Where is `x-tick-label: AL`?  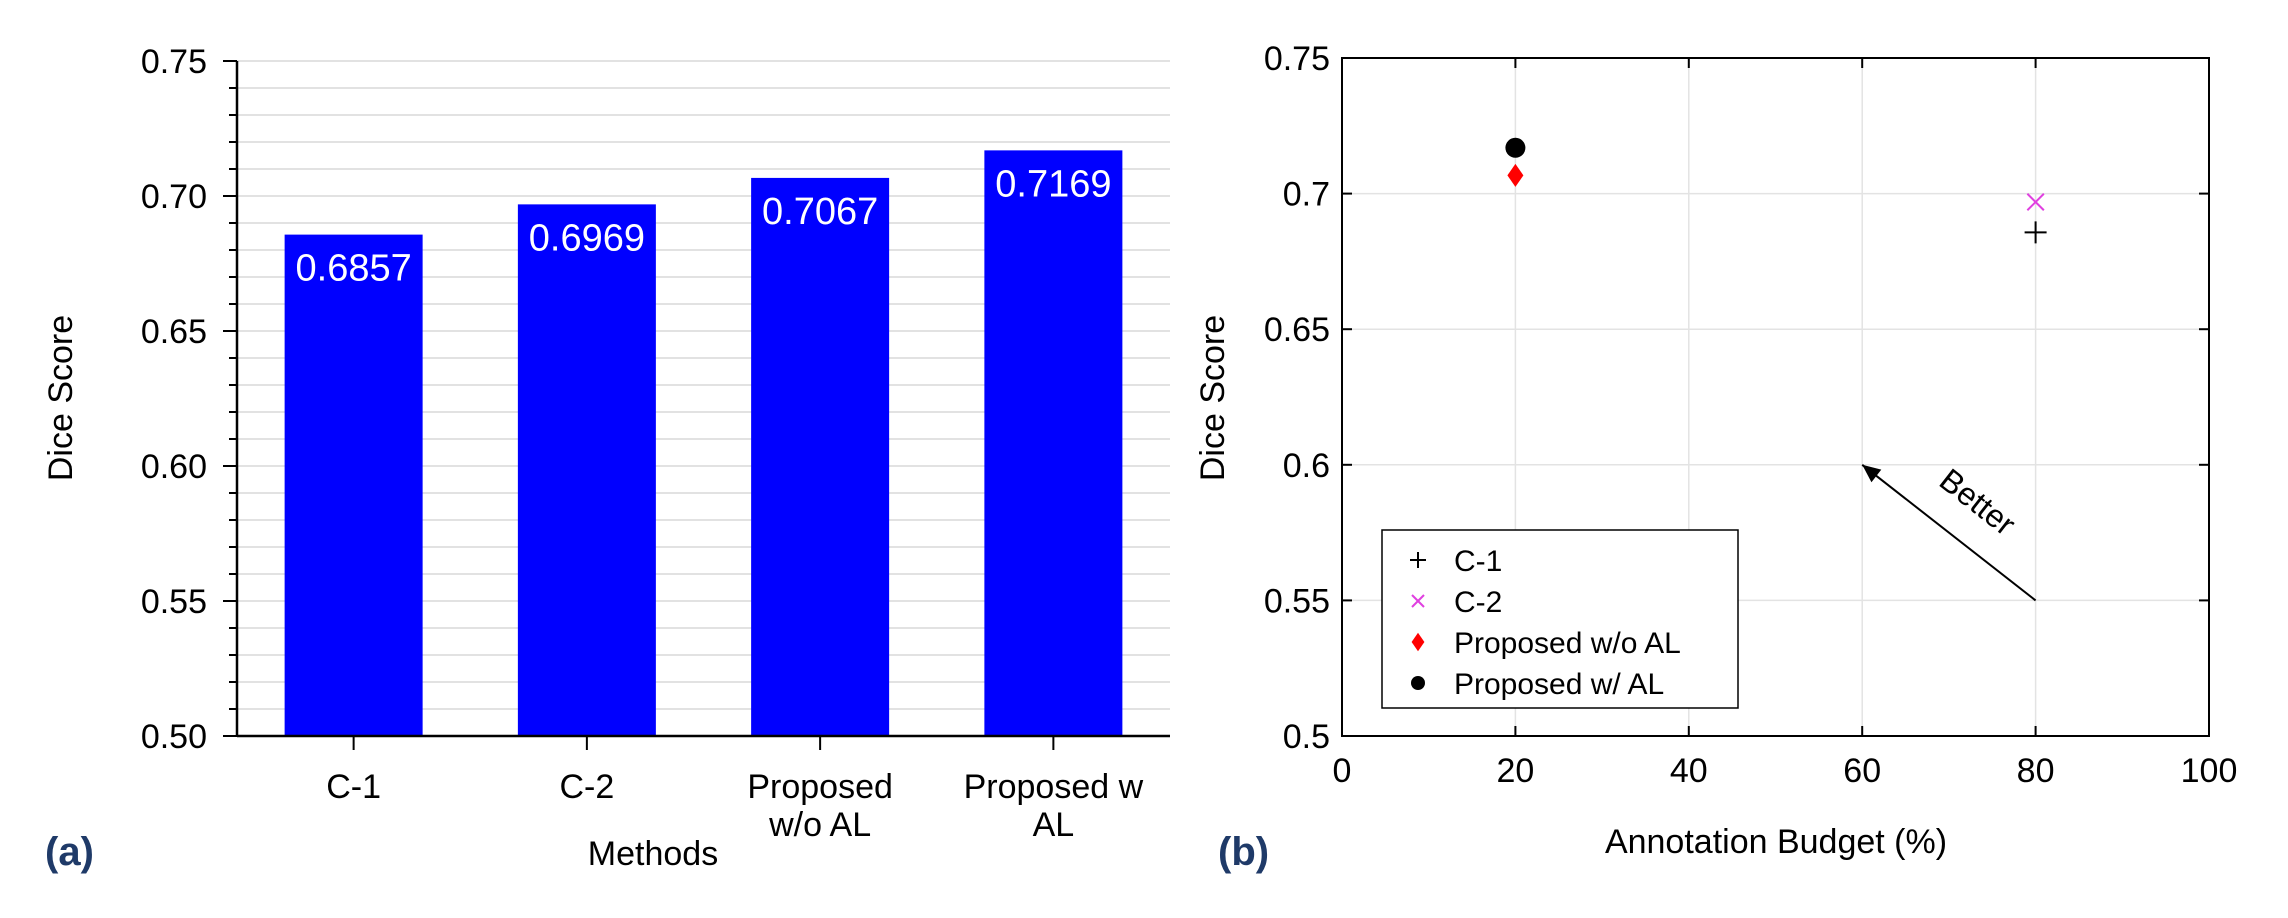 x-tick-label: AL is located at coordinates (1054, 825).